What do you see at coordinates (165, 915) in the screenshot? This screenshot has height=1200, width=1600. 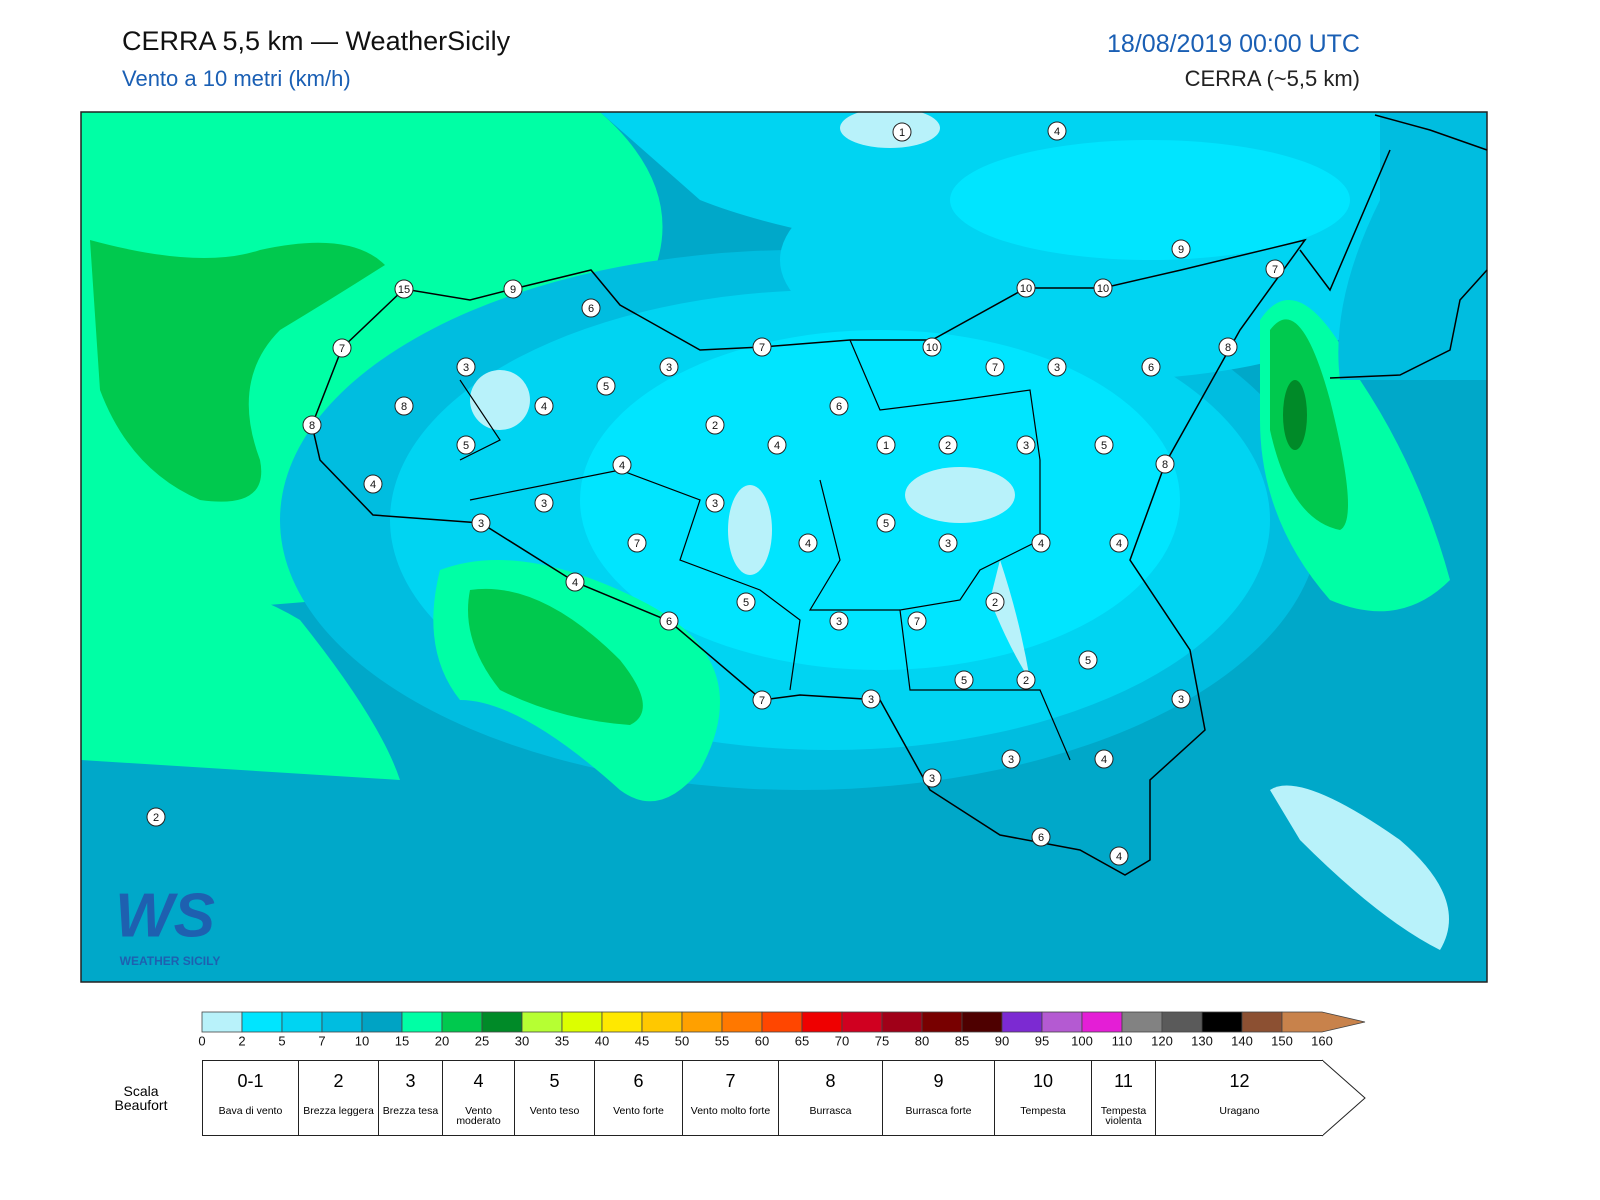 I see `logo-mark: WS` at bounding box center [165, 915].